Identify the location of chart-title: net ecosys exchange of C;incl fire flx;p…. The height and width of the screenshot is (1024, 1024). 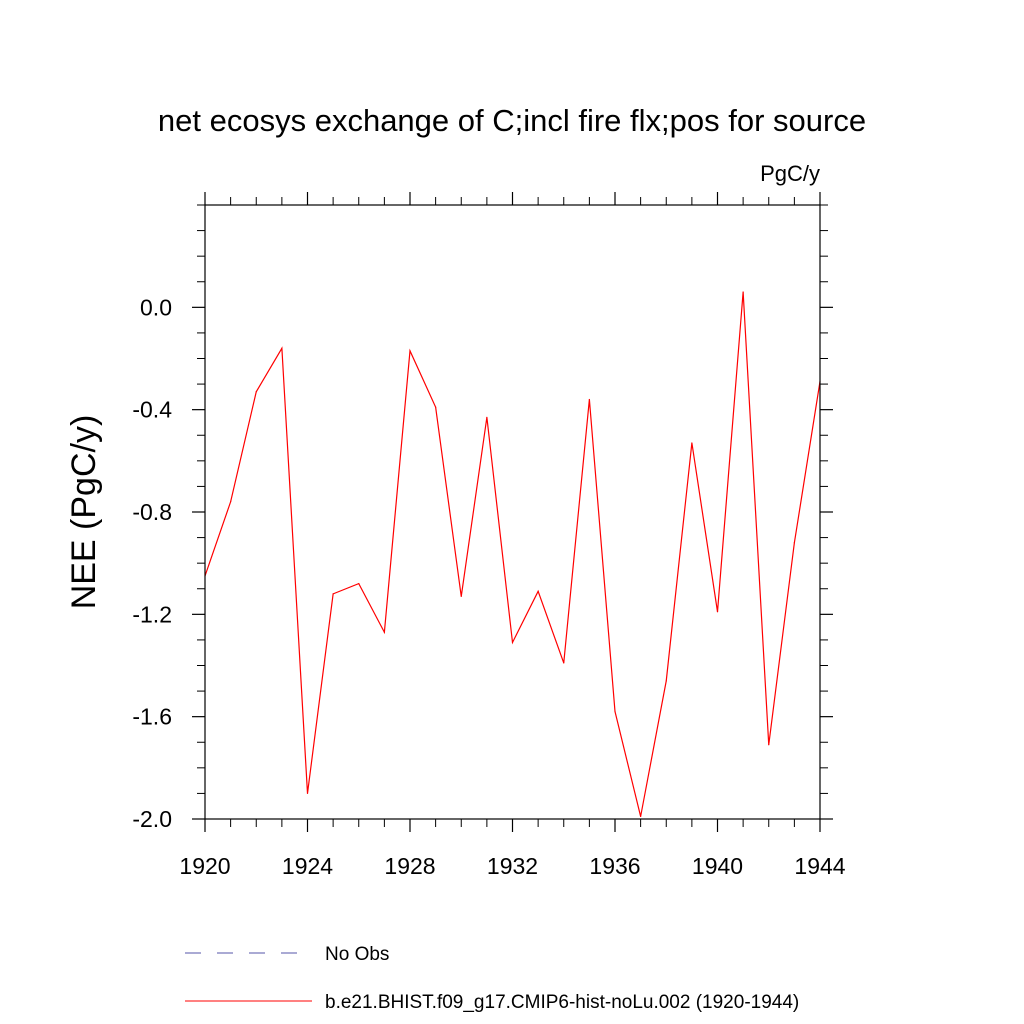
(512, 120).